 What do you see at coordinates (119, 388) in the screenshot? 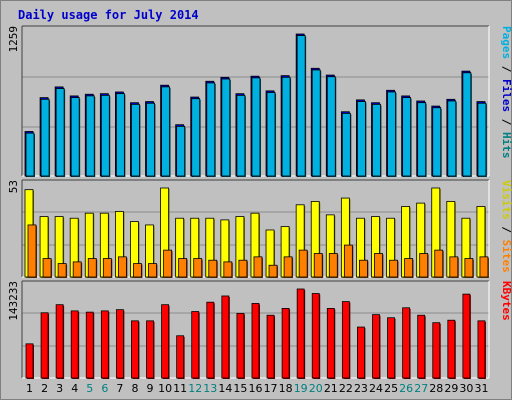
I see `day-label-7: 7` at bounding box center [119, 388].